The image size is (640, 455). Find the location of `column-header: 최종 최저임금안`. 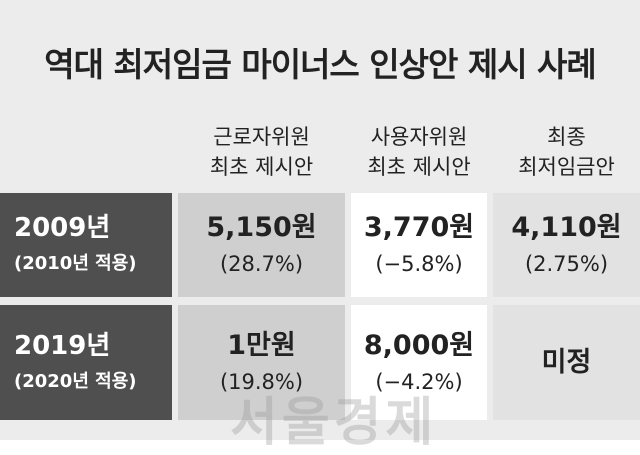

column-header: 최종 최저임금안 is located at coordinates (566, 154).